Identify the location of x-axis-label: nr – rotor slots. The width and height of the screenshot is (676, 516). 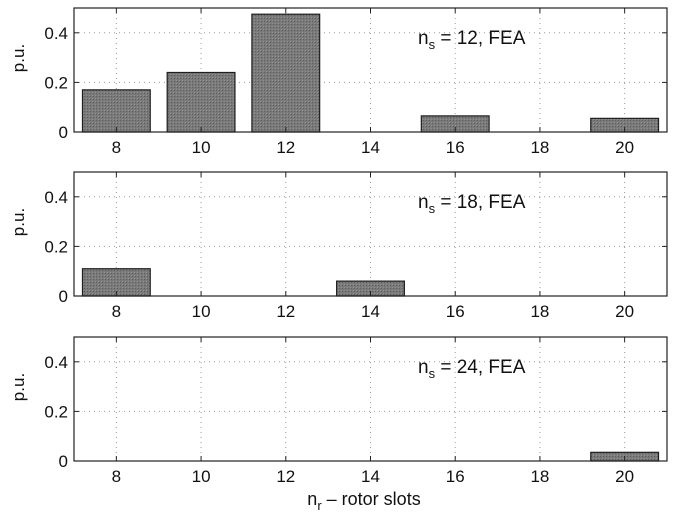
(363, 501).